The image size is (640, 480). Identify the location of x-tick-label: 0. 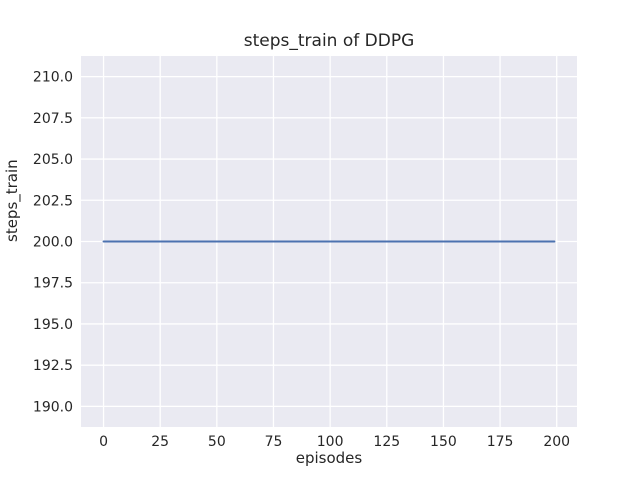
(103, 442).